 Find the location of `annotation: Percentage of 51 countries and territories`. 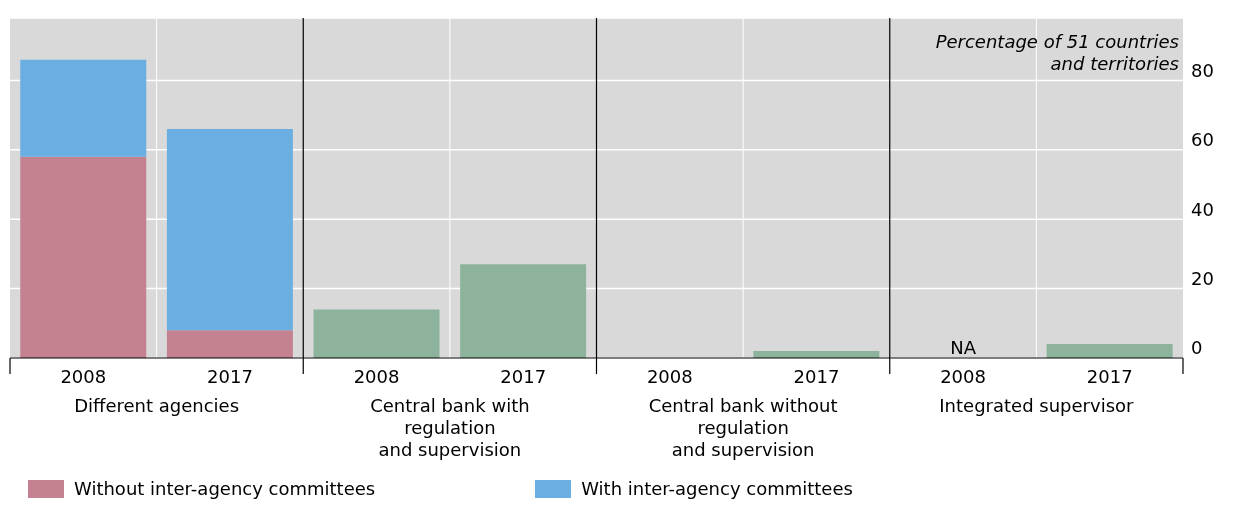

annotation: Percentage of 51 countries and territories is located at coordinates (1057, 52).